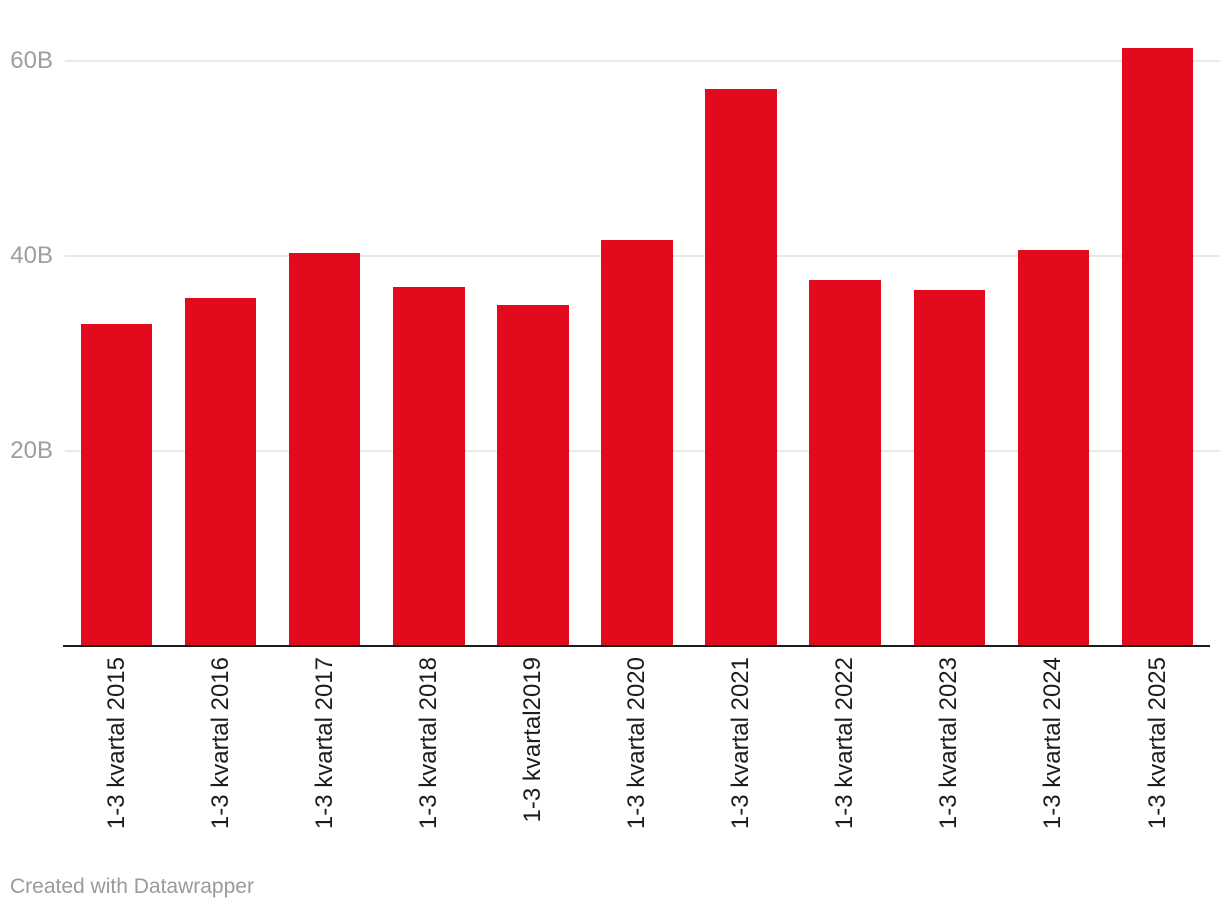 This screenshot has width=1220, height=912. Describe the element at coordinates (428, 743) in the screenshot. I see `x-axis-label: 1-3 kvartal 2018` at that location.